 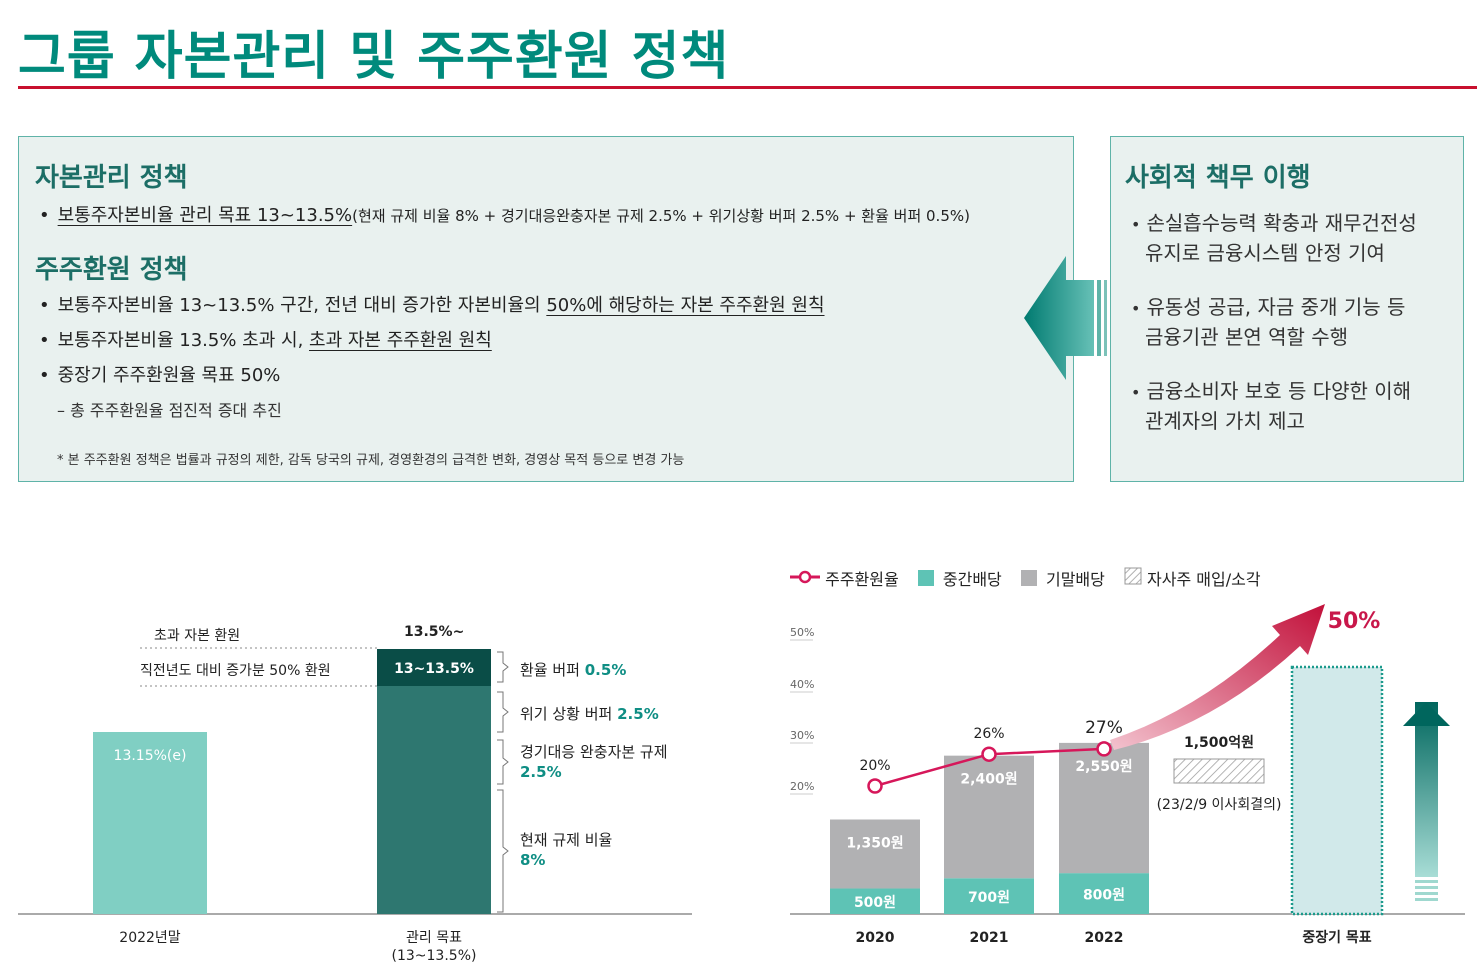 I want to click on component-fx-buffer-name: 환율 버퍼, so click(x=550, y=670).